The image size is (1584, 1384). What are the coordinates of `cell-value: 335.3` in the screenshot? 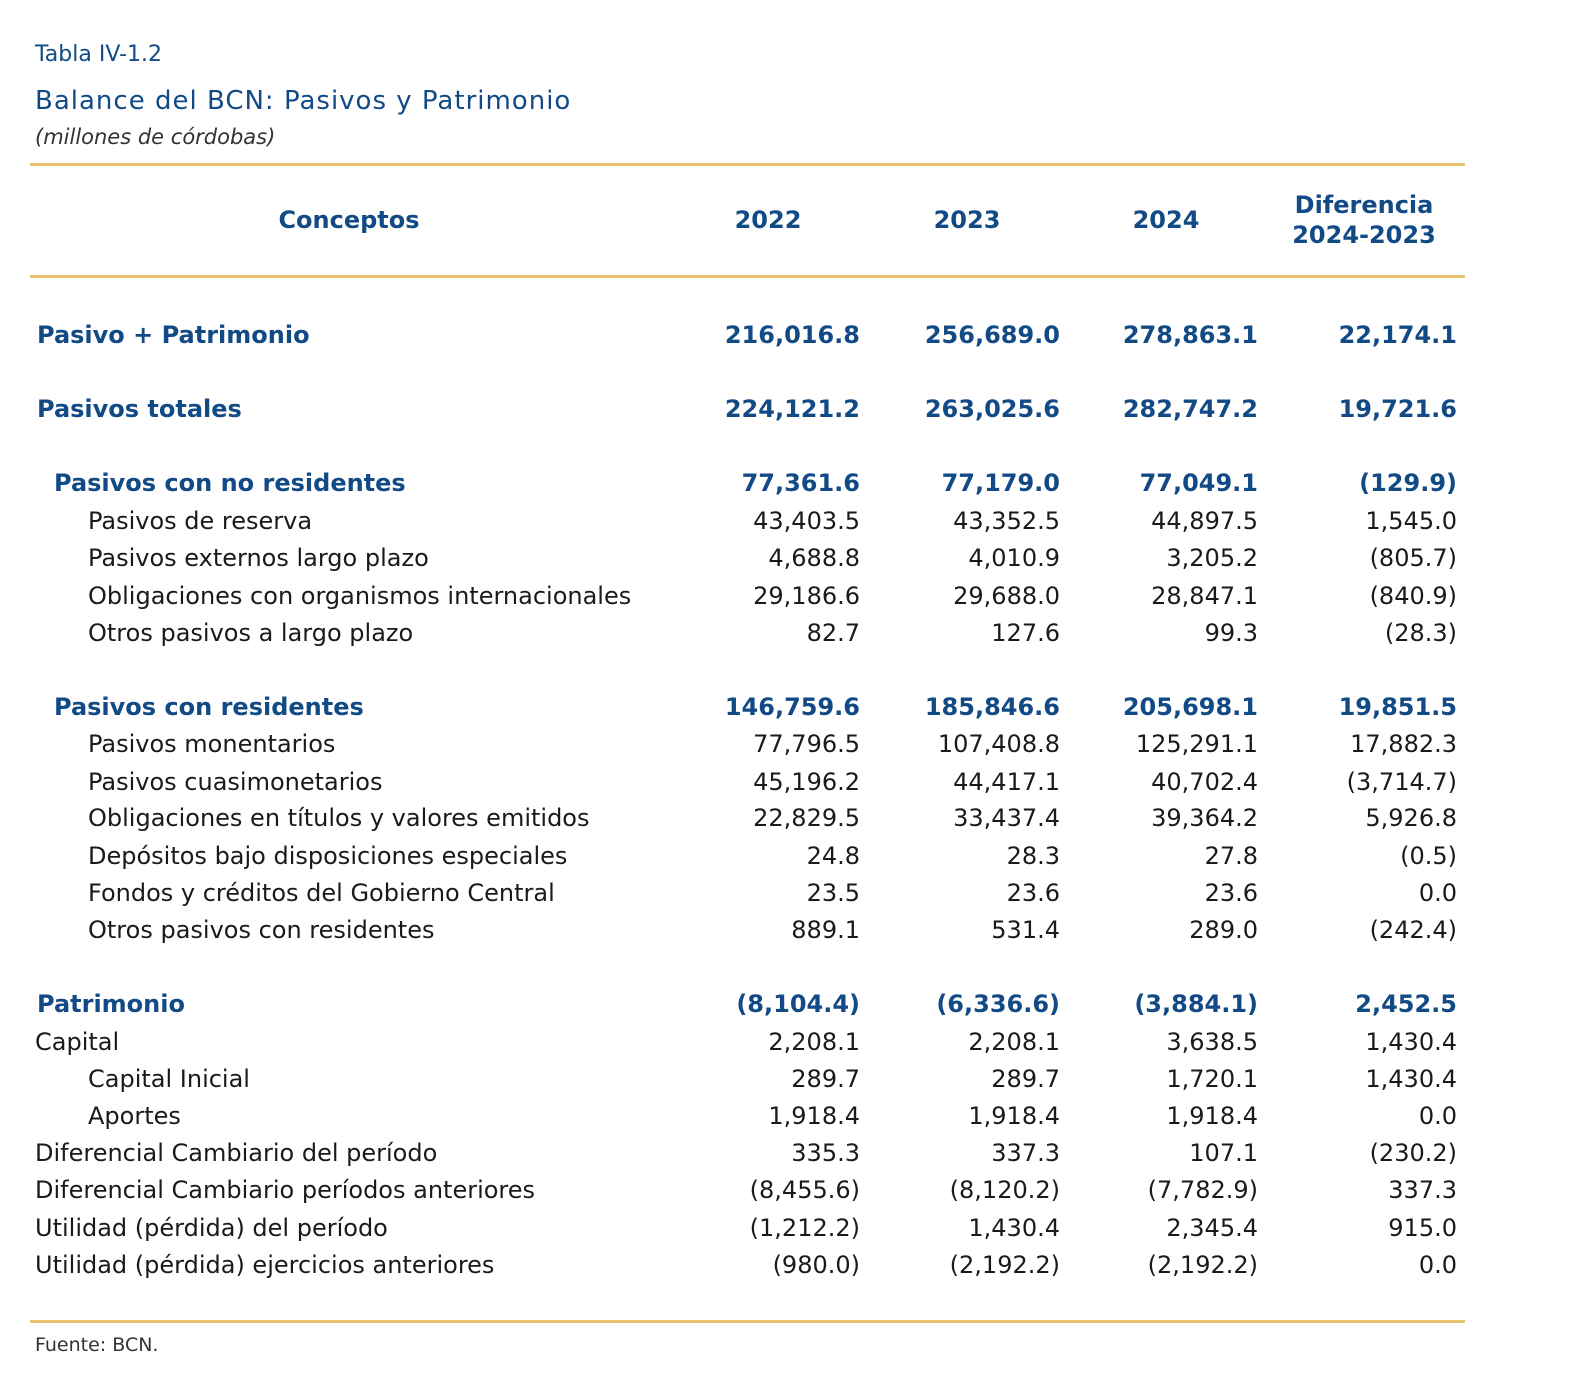 It's located at (825, 1153).